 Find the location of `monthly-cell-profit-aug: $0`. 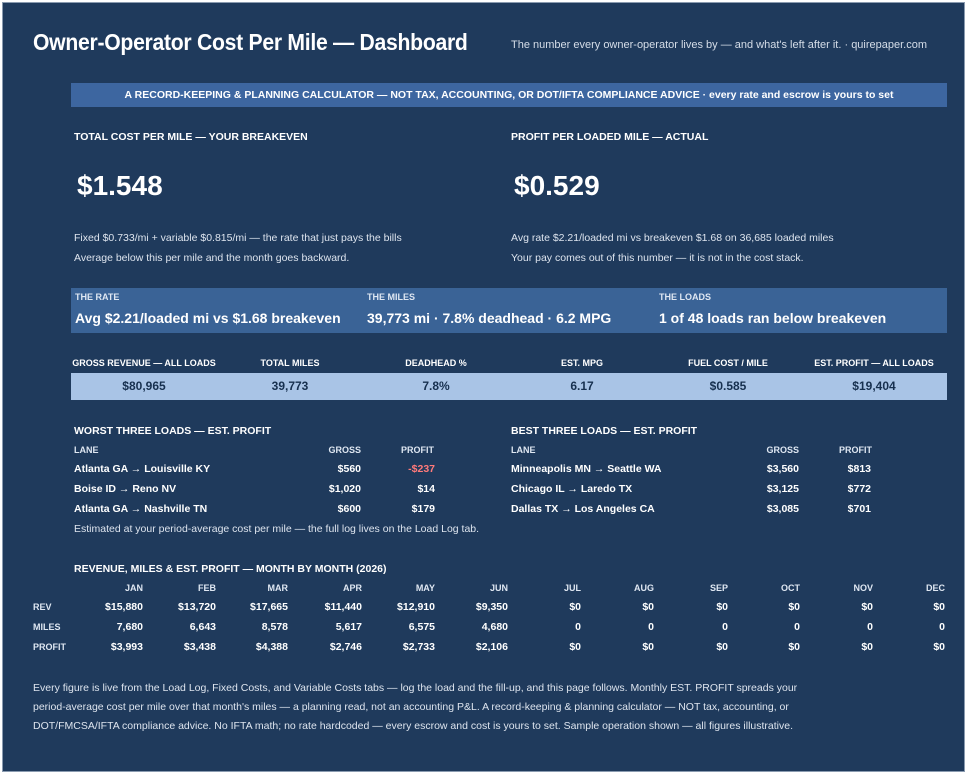

monthly-cell-profit-aug: $0 is located at coordinates (648, 647).